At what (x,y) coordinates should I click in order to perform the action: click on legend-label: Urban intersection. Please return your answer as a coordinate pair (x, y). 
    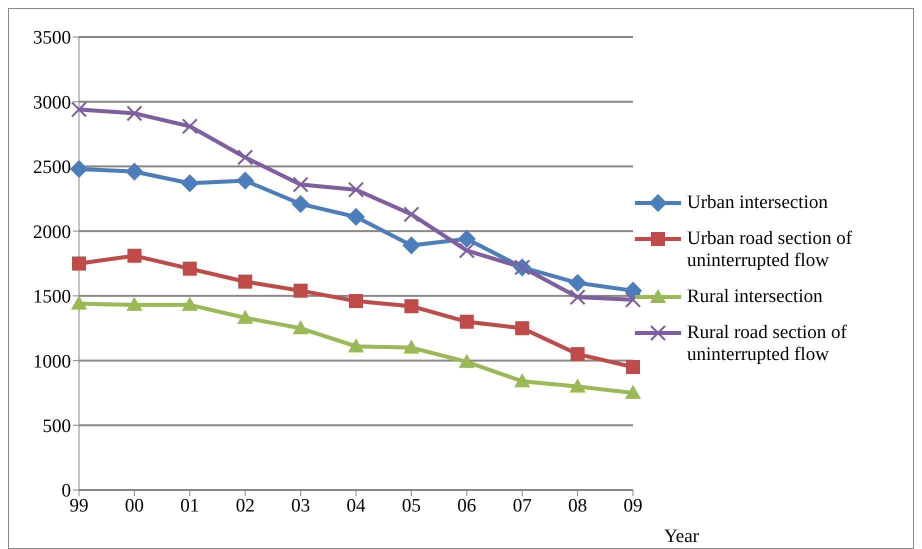
    Looking at the image, I should click on (757, 203).